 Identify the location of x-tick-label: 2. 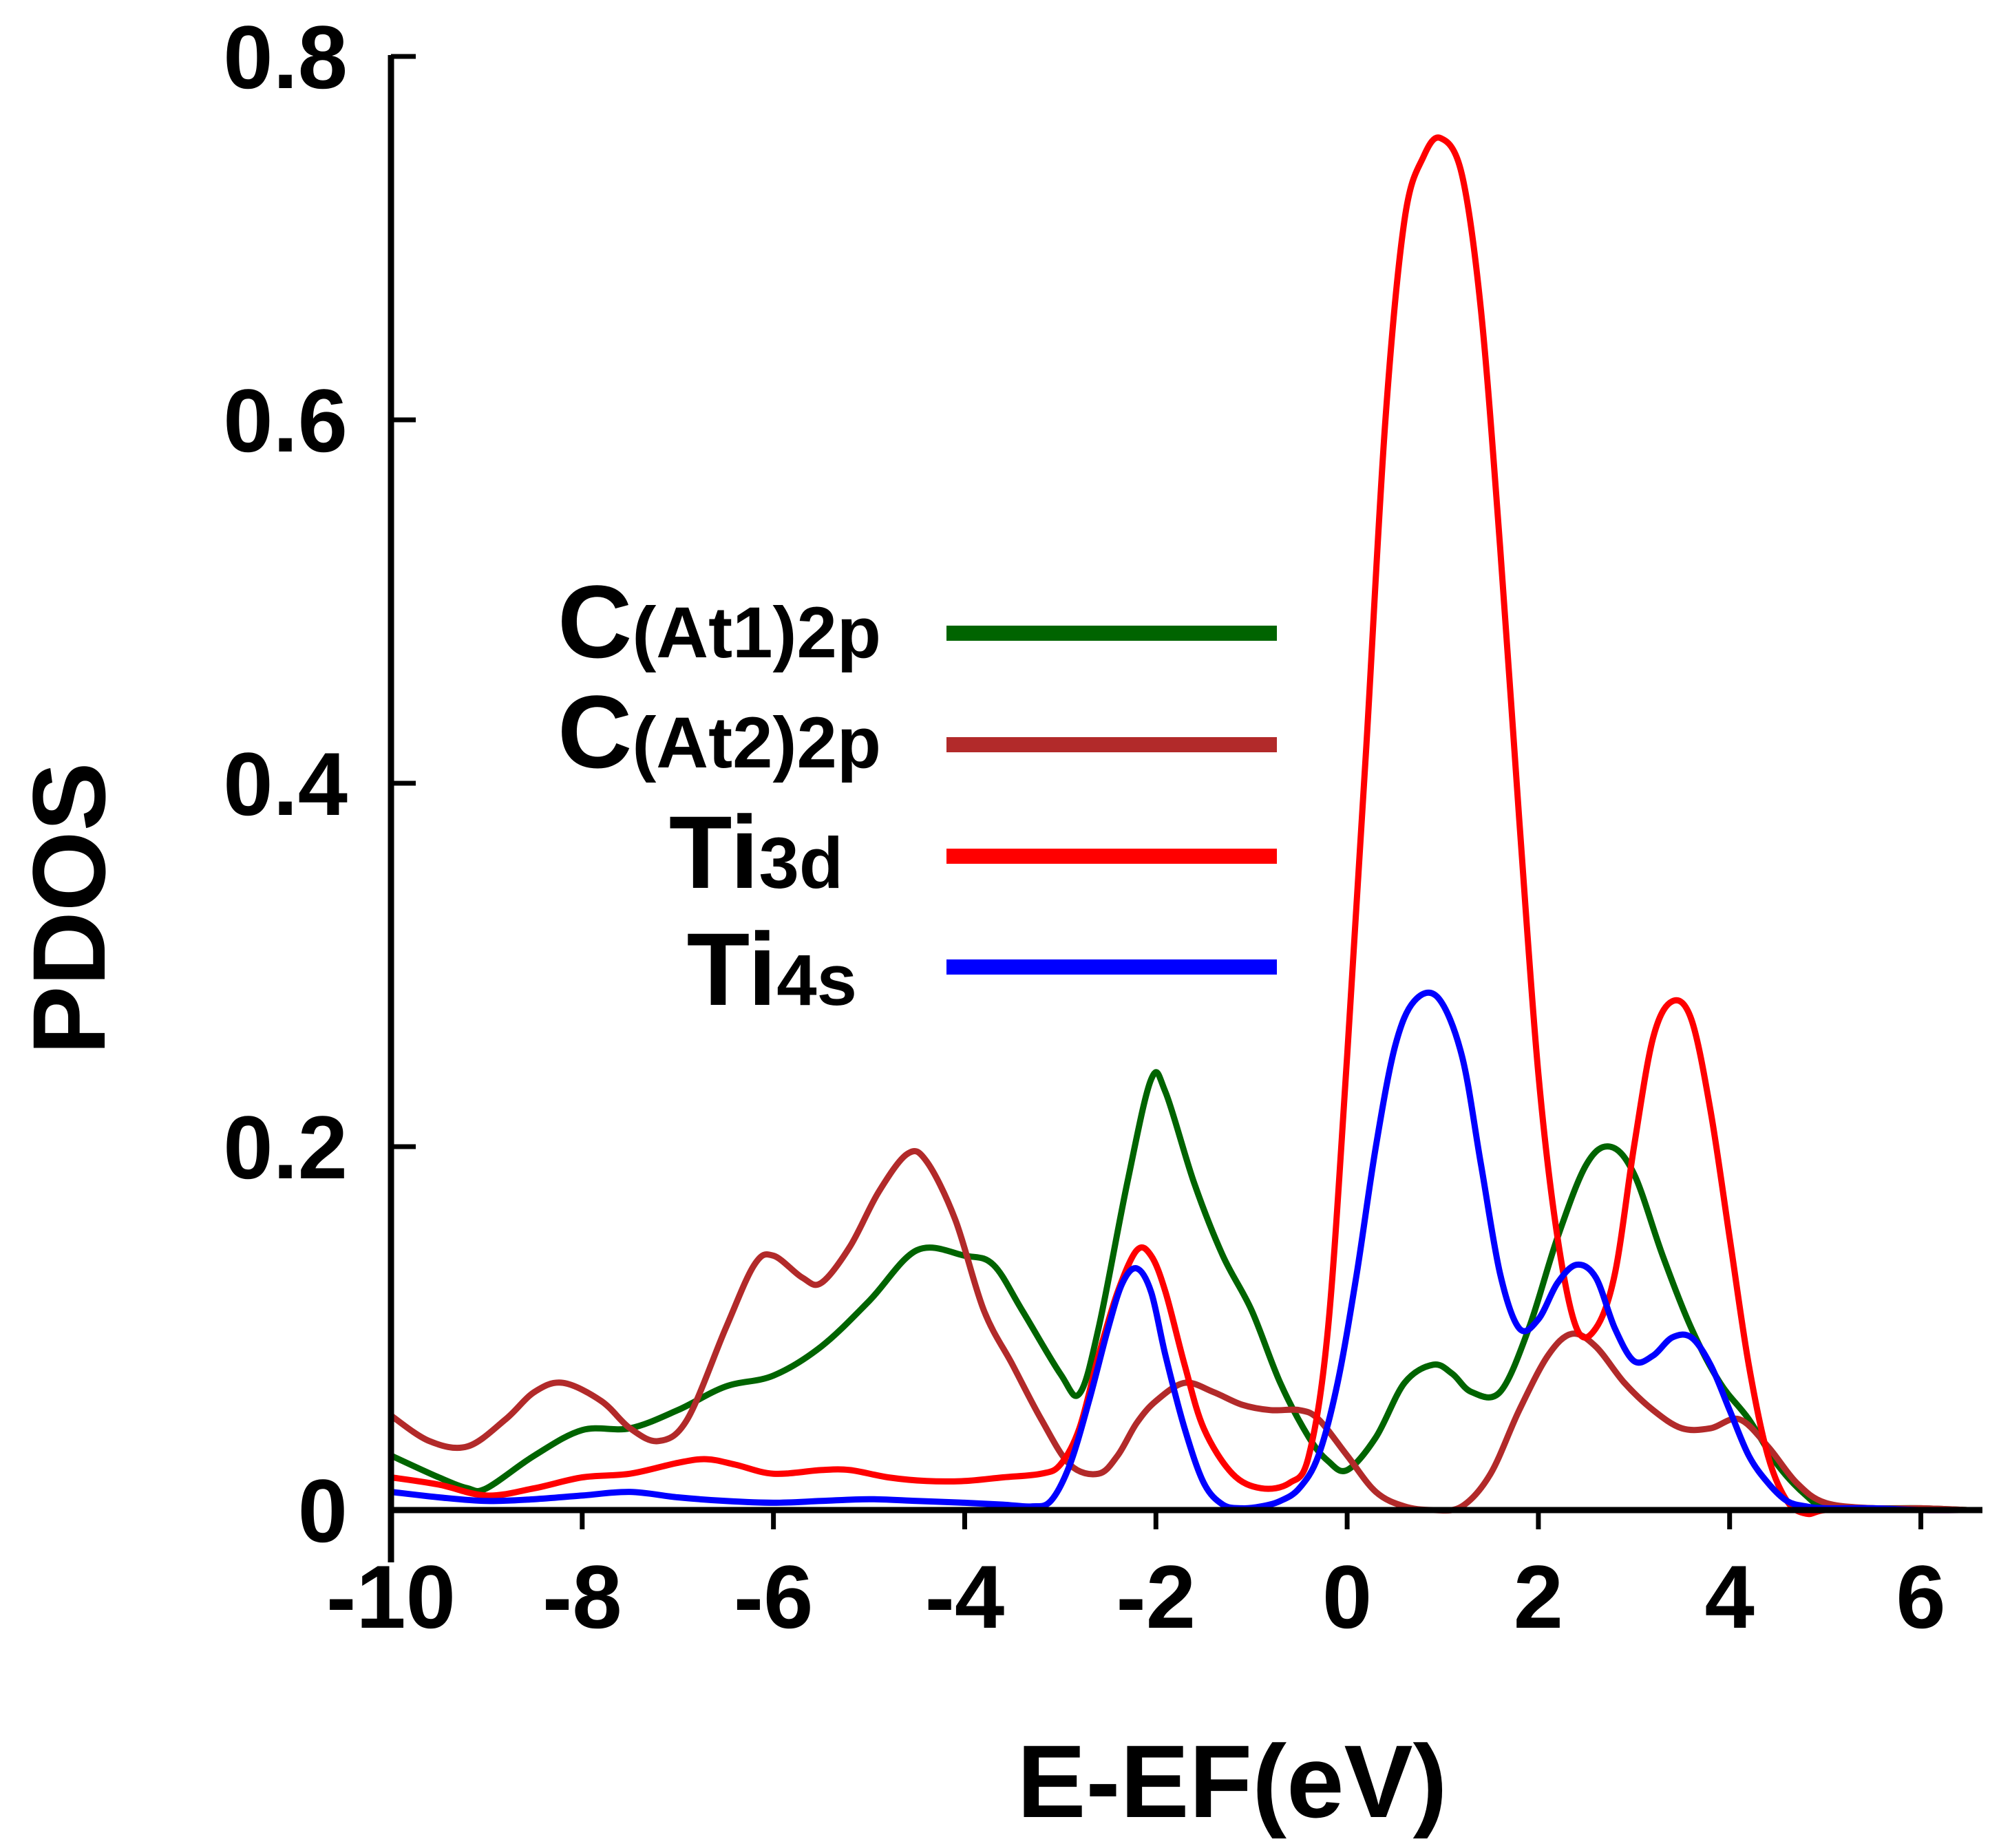
(1538, 1597).